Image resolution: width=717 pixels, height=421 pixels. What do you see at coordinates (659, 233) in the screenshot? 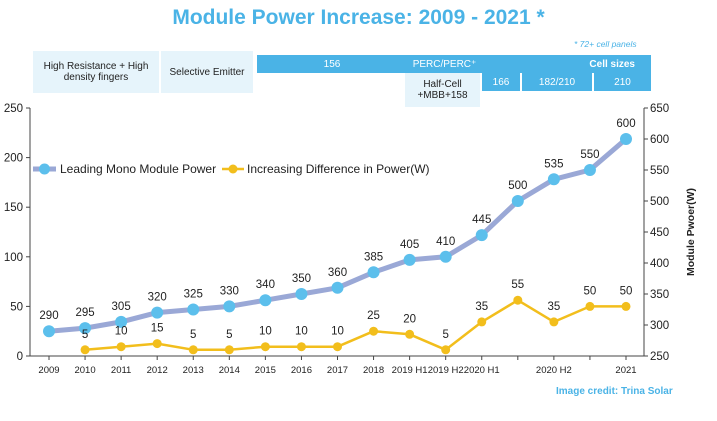
I see `y-right-tick-label: 450` at bounding box center [659, 233].